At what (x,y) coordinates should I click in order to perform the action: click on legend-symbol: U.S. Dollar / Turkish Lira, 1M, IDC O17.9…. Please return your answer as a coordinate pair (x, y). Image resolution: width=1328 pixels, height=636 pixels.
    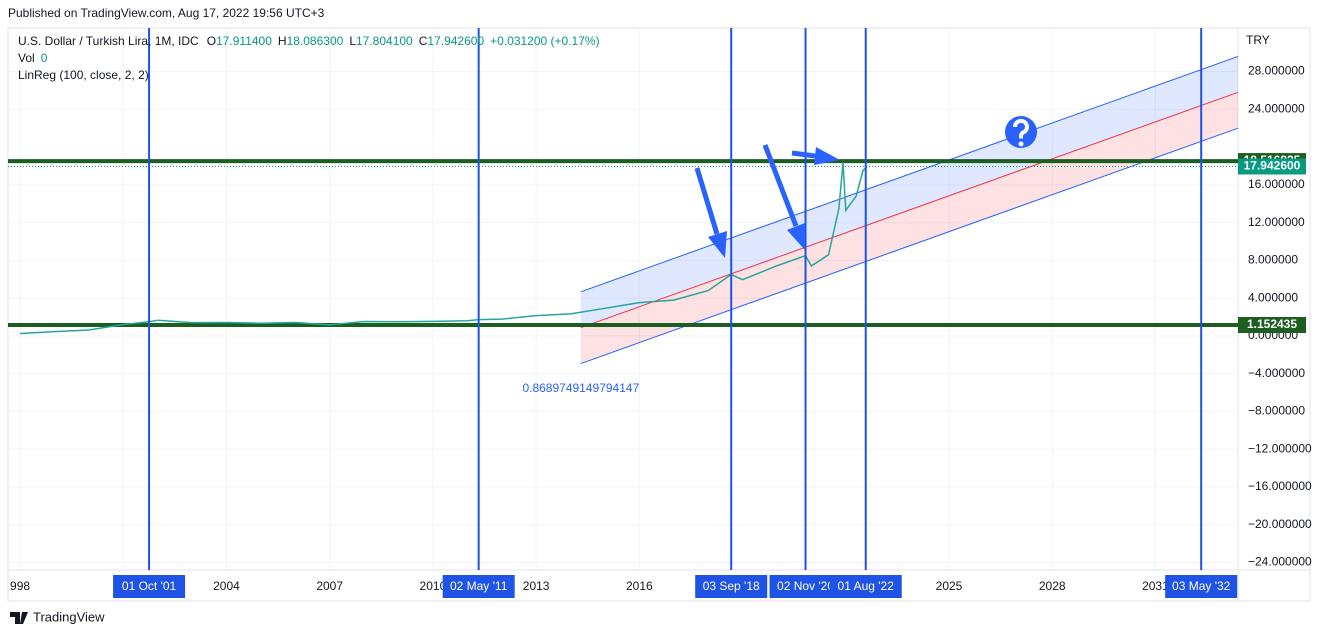
    Looking at the image, I should click on (309, 41).